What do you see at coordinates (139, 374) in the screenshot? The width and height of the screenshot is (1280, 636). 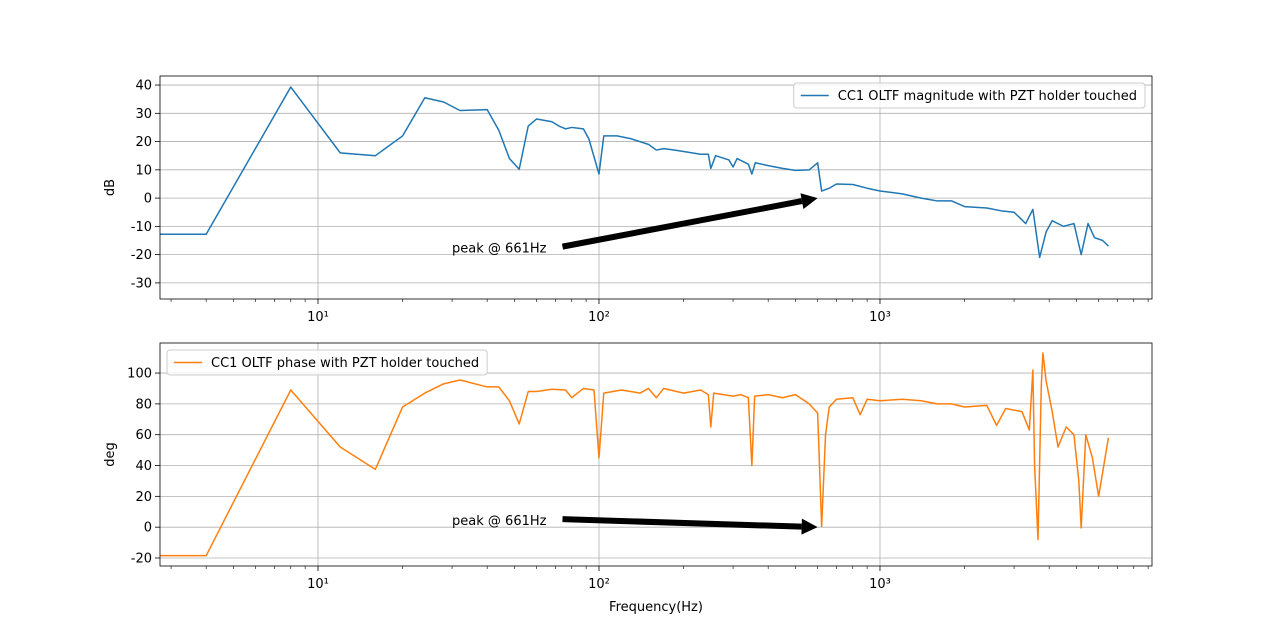 I see `y-tick-label: 100` at bounding box center [139, 374].